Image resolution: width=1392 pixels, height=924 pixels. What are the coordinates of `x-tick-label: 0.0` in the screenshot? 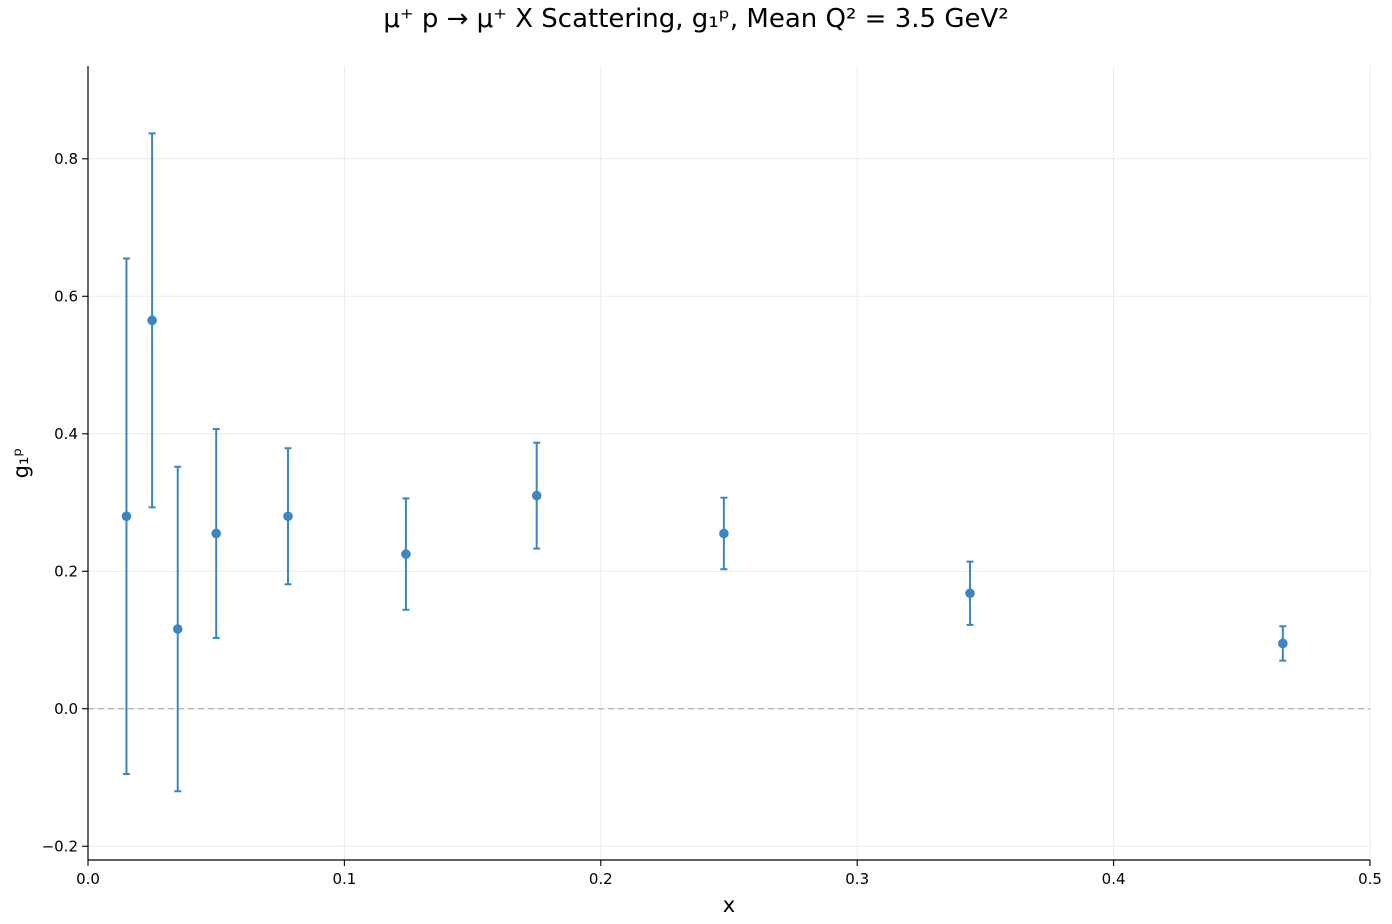 It's located at (88, 879).